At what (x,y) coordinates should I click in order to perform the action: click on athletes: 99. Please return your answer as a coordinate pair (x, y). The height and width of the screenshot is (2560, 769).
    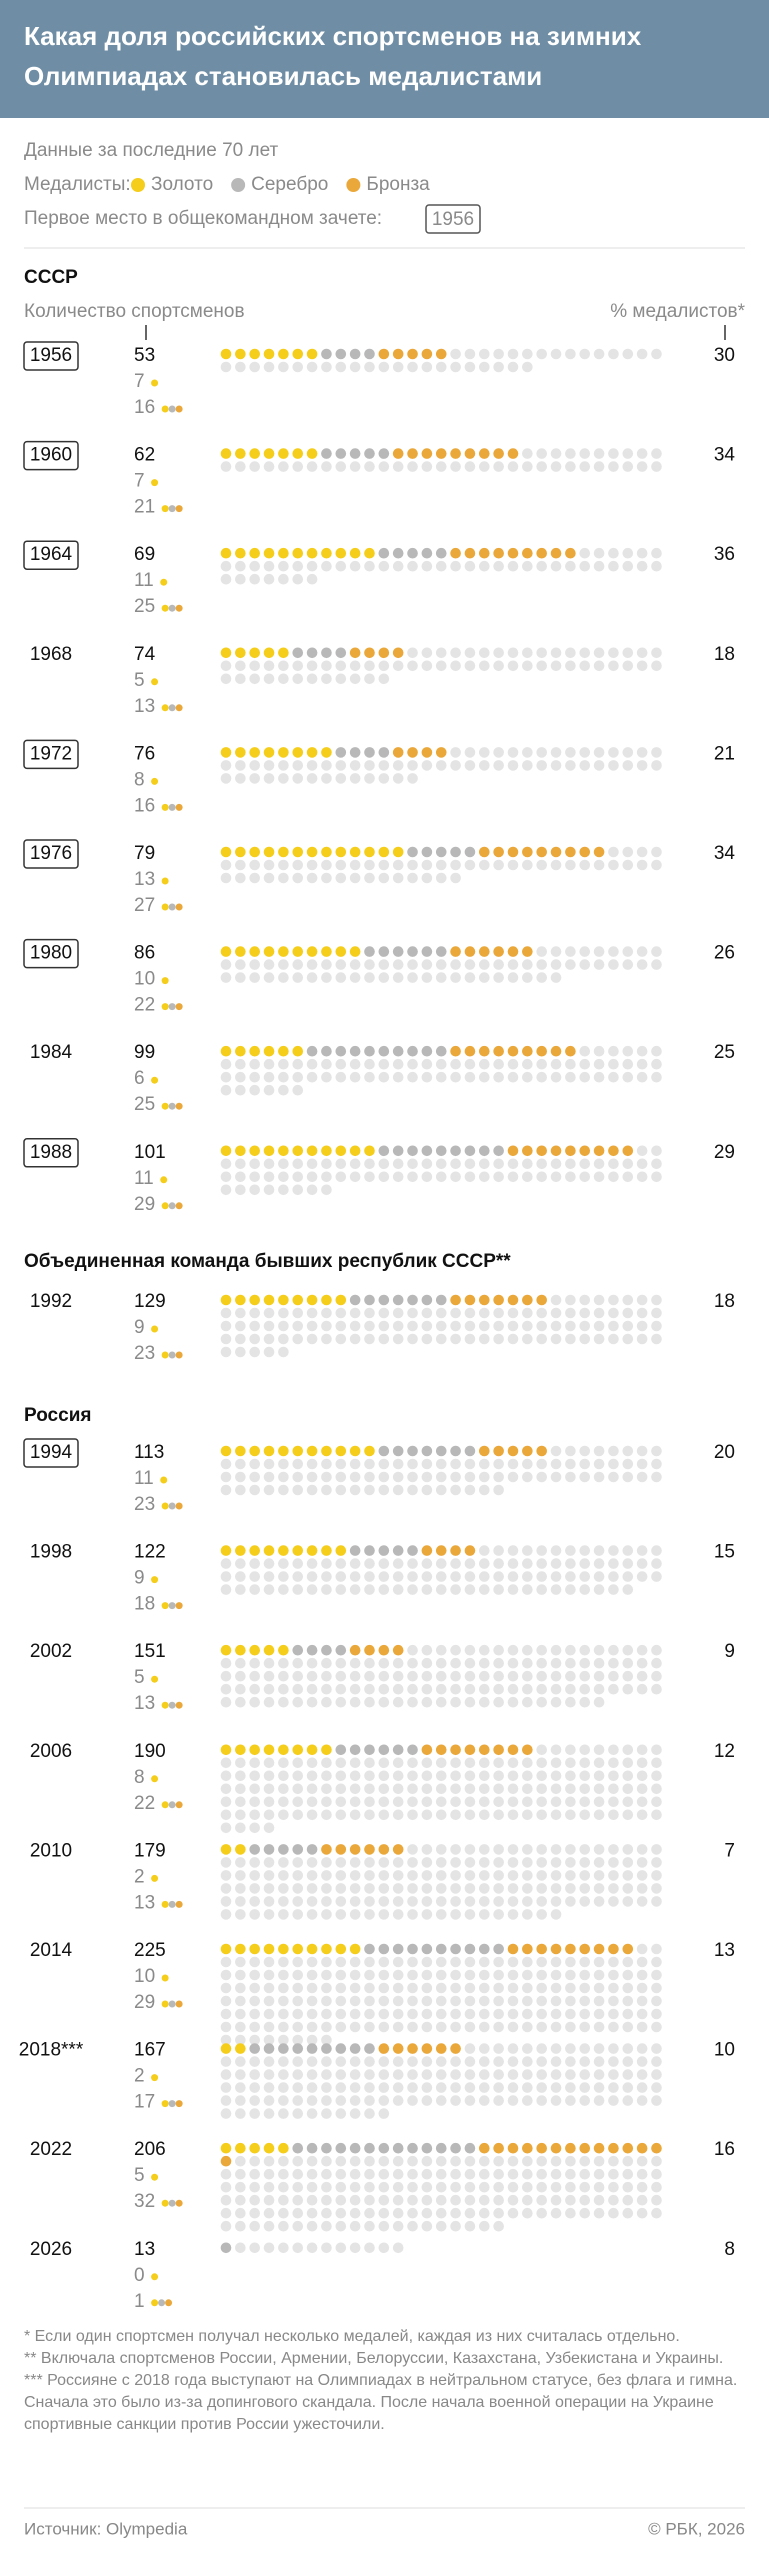
    Looking at the image, I should click on (144, 1052).